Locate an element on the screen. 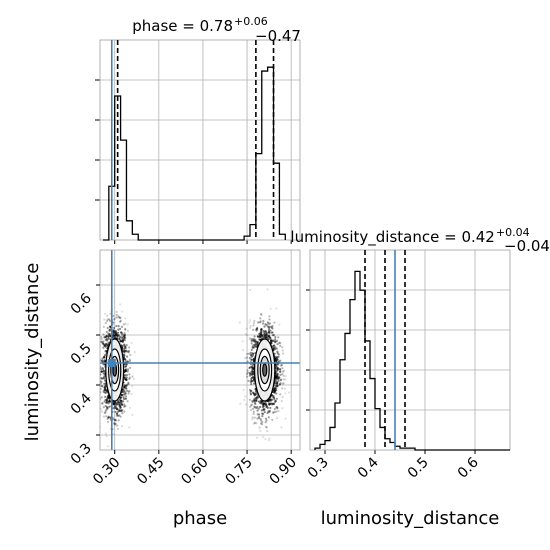  panel-frame is located at coordinates (200, 350).